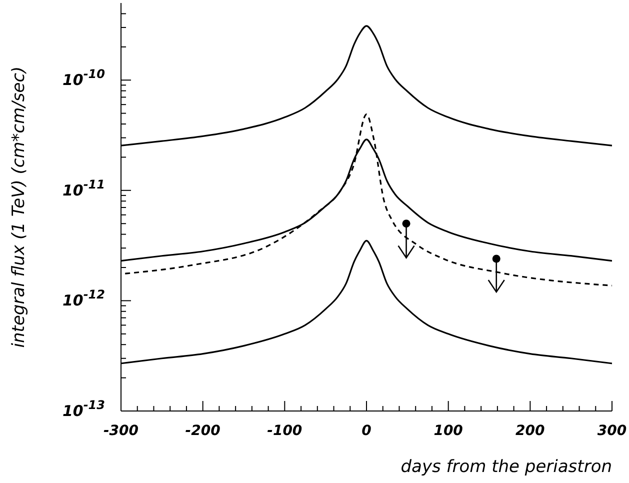 The image size is (629, 483). I want to click on y-tick-label: 10$^{-10}$, so click(83, 79).